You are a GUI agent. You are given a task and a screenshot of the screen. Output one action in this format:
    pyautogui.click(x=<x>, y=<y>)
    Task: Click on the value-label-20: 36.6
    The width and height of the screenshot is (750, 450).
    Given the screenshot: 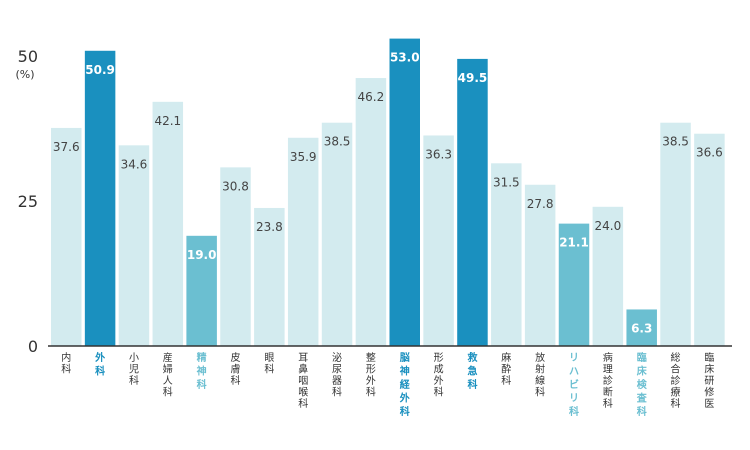 What is the action you would take?
    pyautogui.click(x=709, y=153)
    